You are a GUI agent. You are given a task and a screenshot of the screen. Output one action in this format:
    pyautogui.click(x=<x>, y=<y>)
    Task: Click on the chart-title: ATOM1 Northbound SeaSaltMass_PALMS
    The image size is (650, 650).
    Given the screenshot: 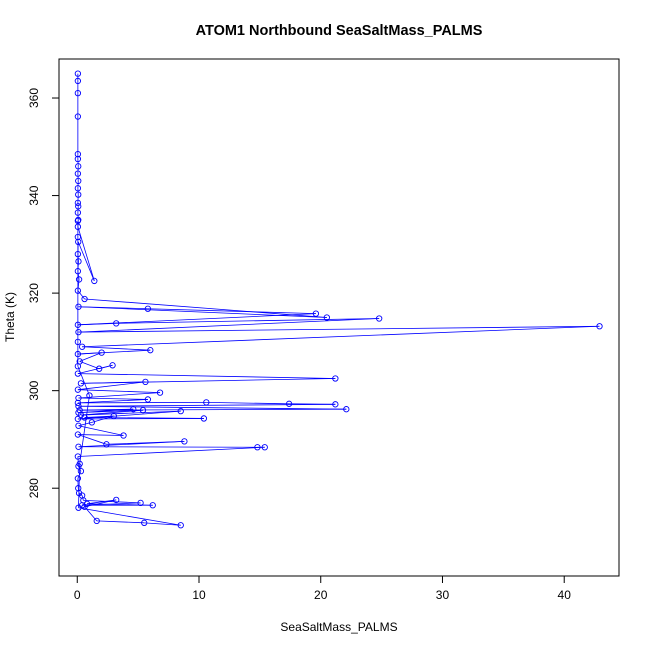 What is the action you would take?
    pyautogui.click(x=339, y=31)
    